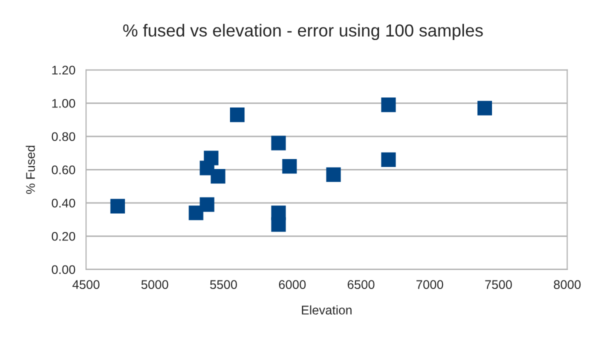  What do you see at coordinates (327, 310) in the screenshot?
I see `x-axis-title: Elevation` at bounding box center [327, 310].